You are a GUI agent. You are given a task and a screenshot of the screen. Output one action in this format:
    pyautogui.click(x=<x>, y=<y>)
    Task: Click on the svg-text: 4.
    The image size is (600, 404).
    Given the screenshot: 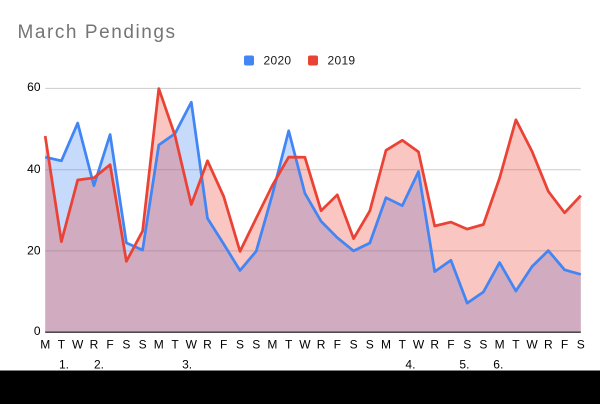 What is the action you would take?
    pyautogui.click(x=410, y=364)
    